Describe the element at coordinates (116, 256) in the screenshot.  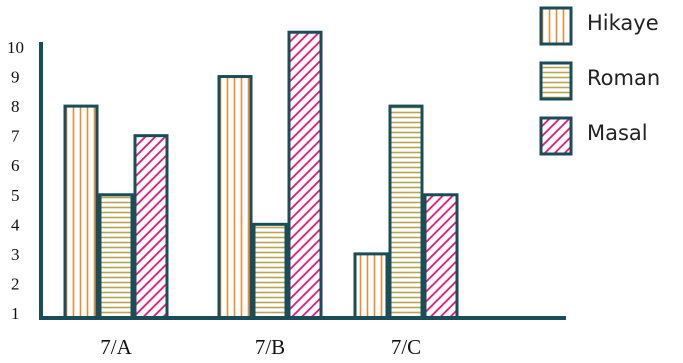
I see `bar-roman-7a` at that location.